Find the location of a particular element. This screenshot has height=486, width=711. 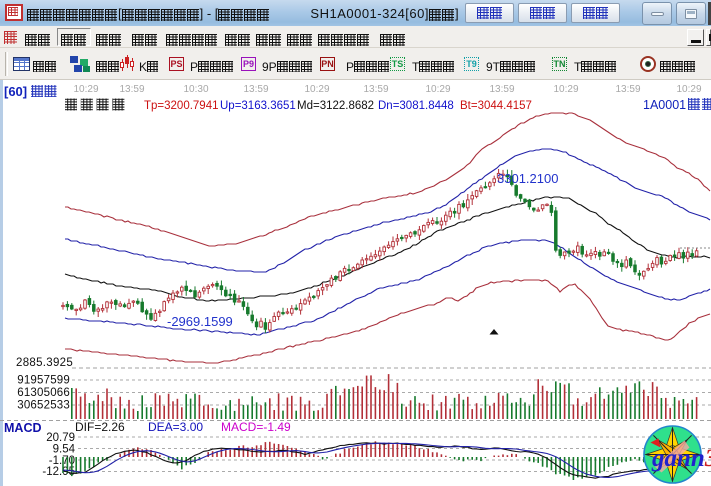

svg-text: -12.95 is located at coordinates (58, 472).